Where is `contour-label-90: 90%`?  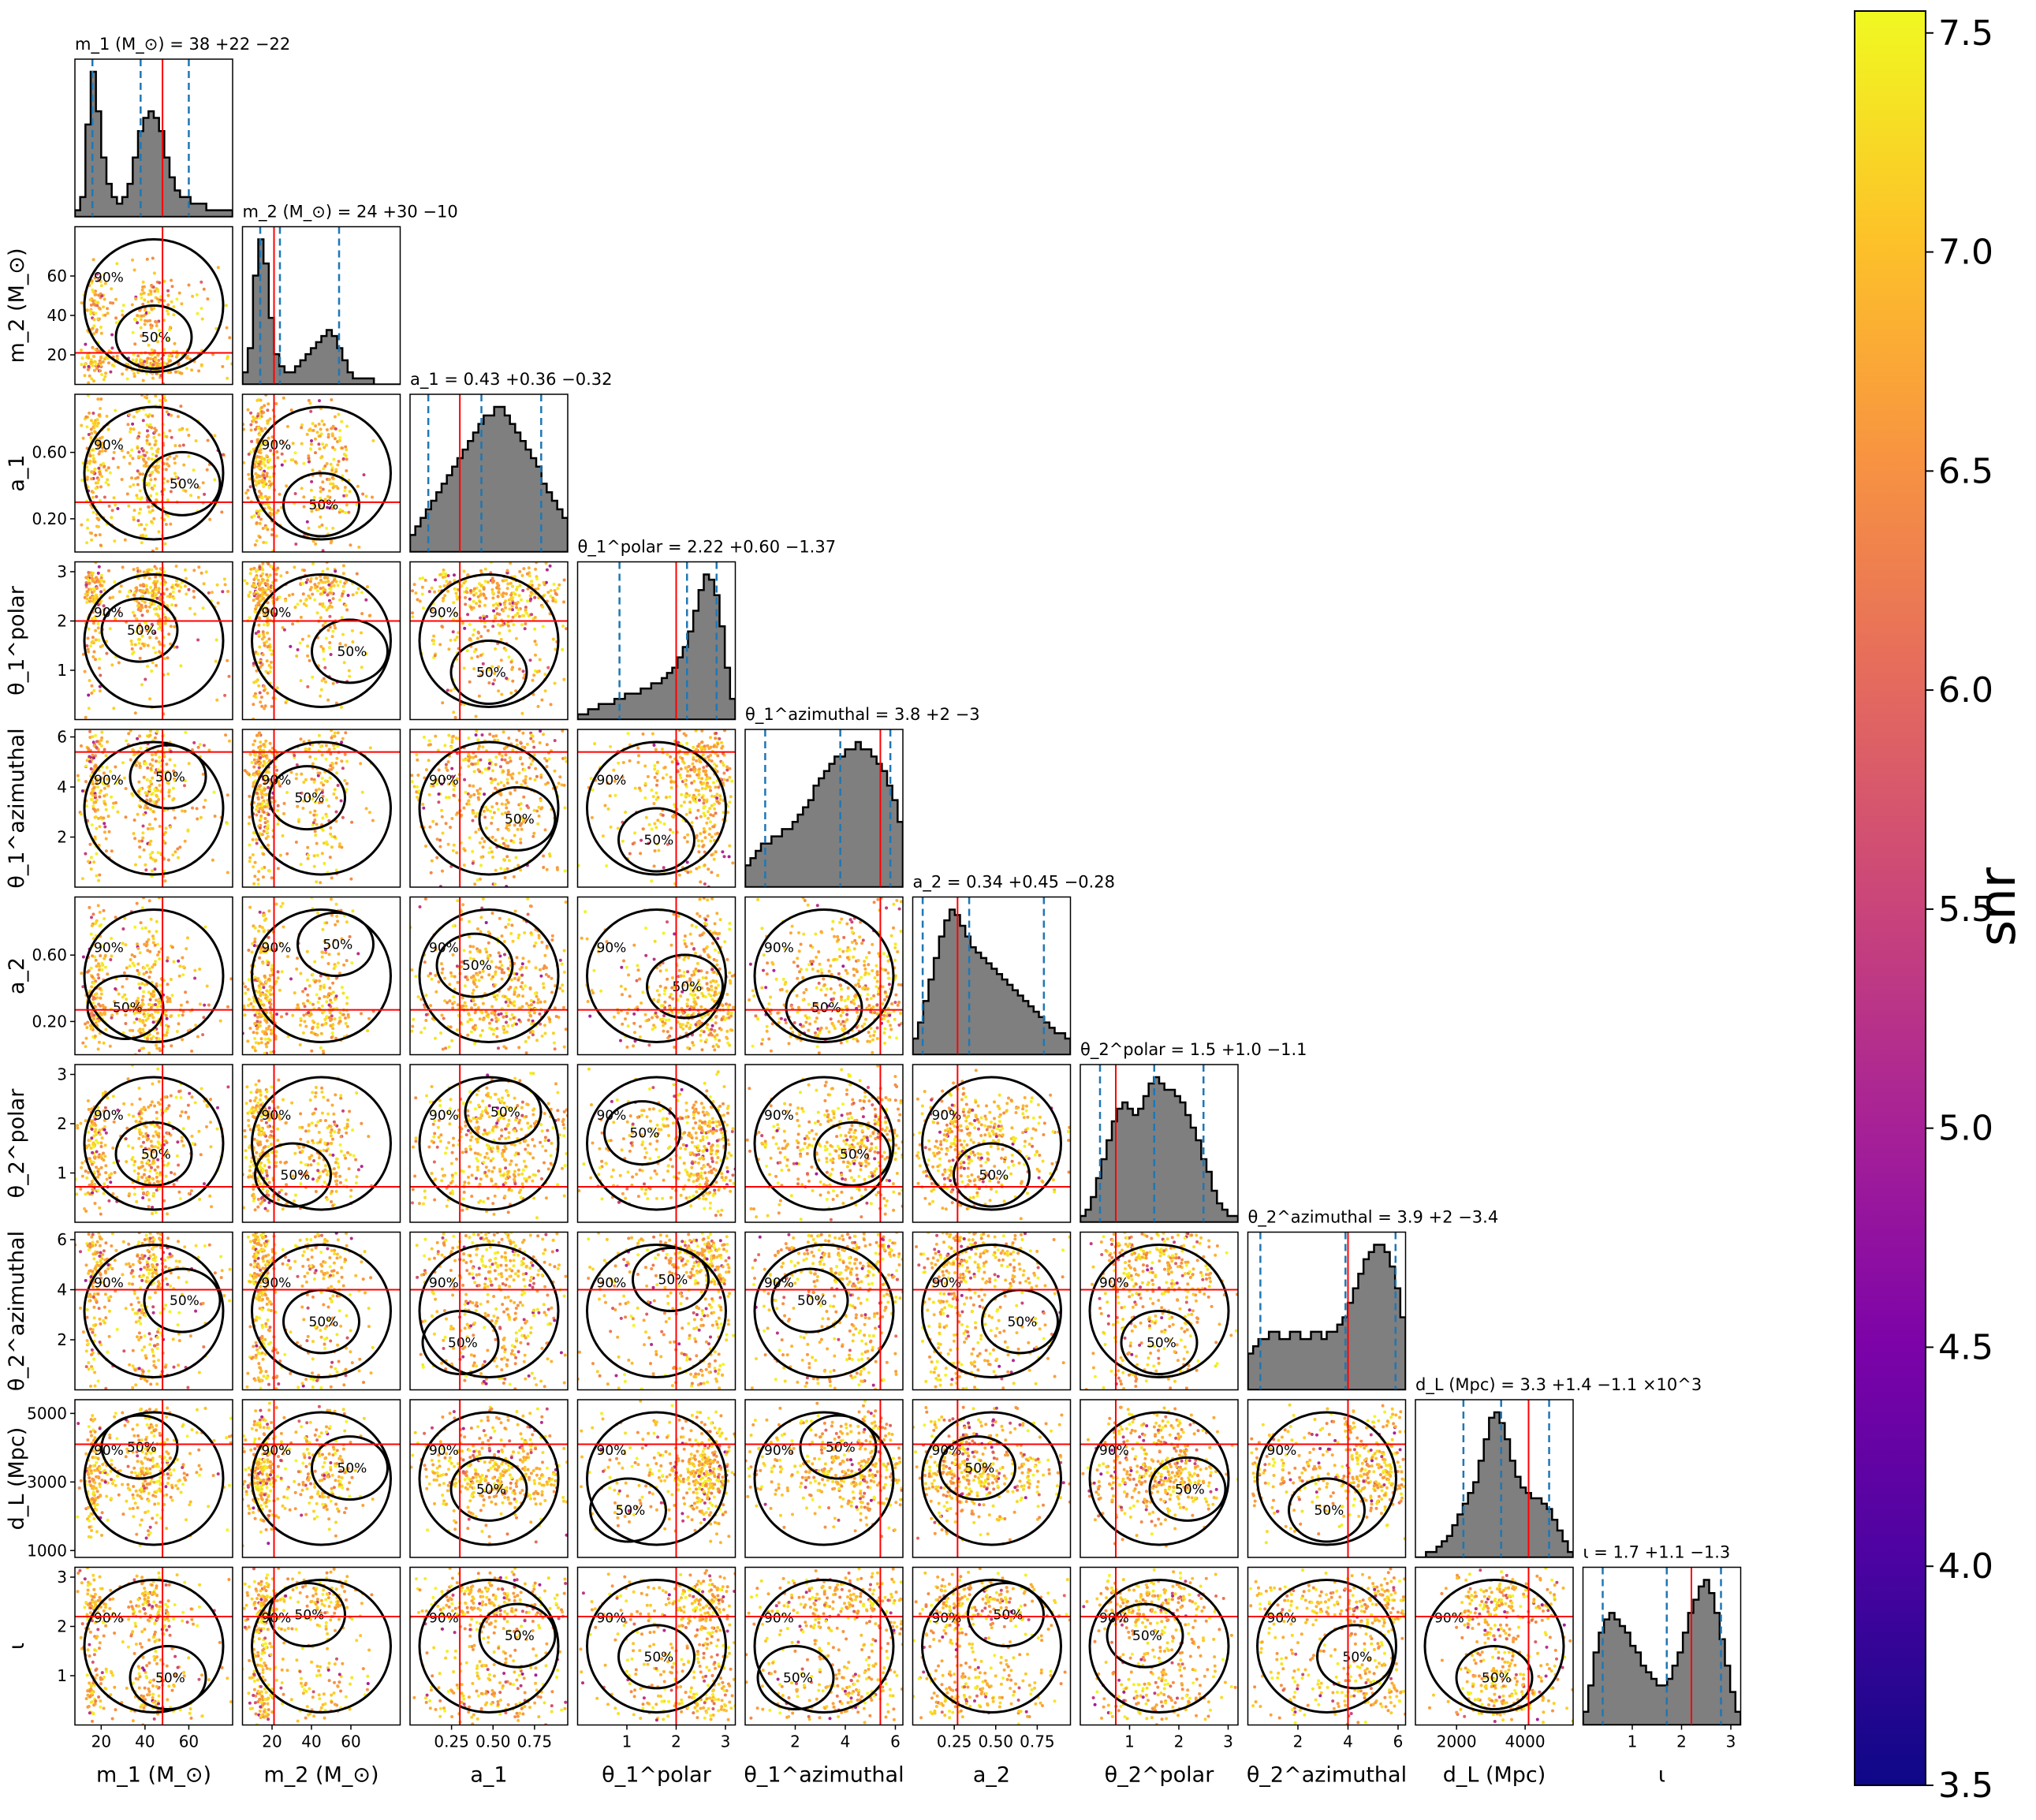
contour-label-90: 90% is located at coordinates (109, 278).